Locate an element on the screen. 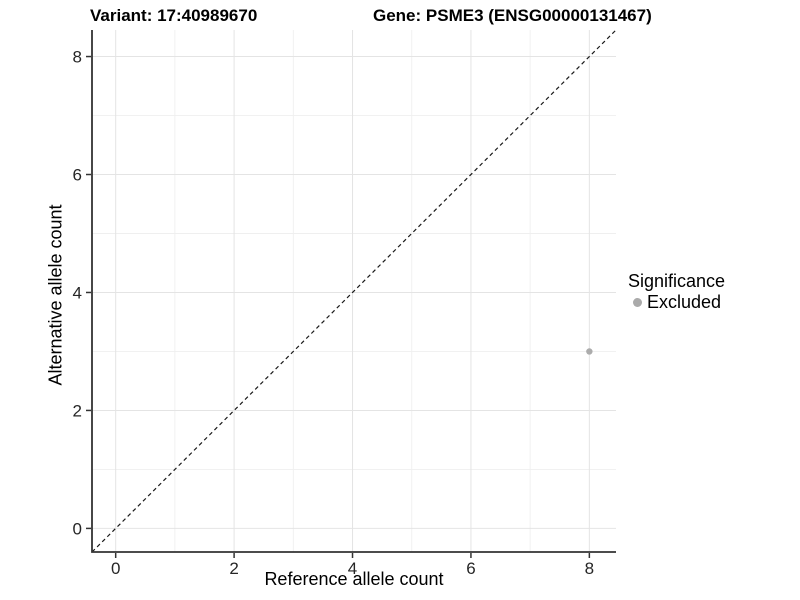 The image size is (800, 600). y-tick-label: 6 is located at coordinates (77, 175).